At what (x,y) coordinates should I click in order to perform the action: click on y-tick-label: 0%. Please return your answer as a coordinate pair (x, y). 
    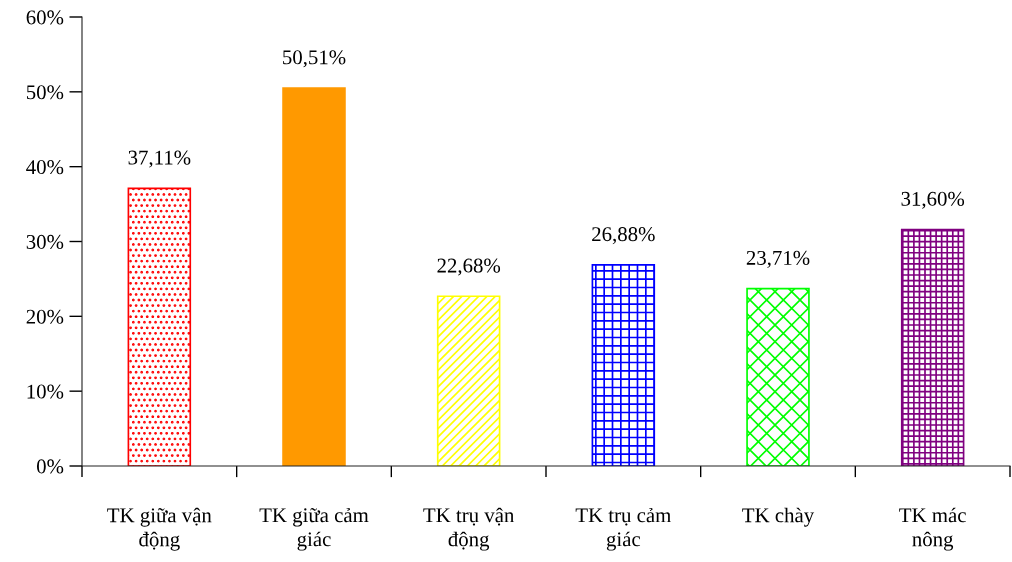
    Looking at the image, I should click on (50, 466).